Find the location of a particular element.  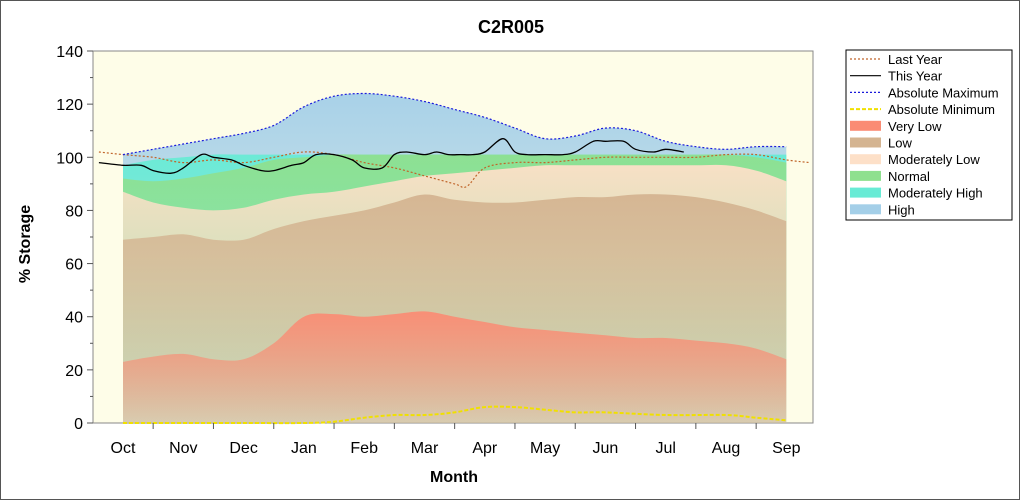

x-tick-label: Aug is located at coordinates (726, 448).